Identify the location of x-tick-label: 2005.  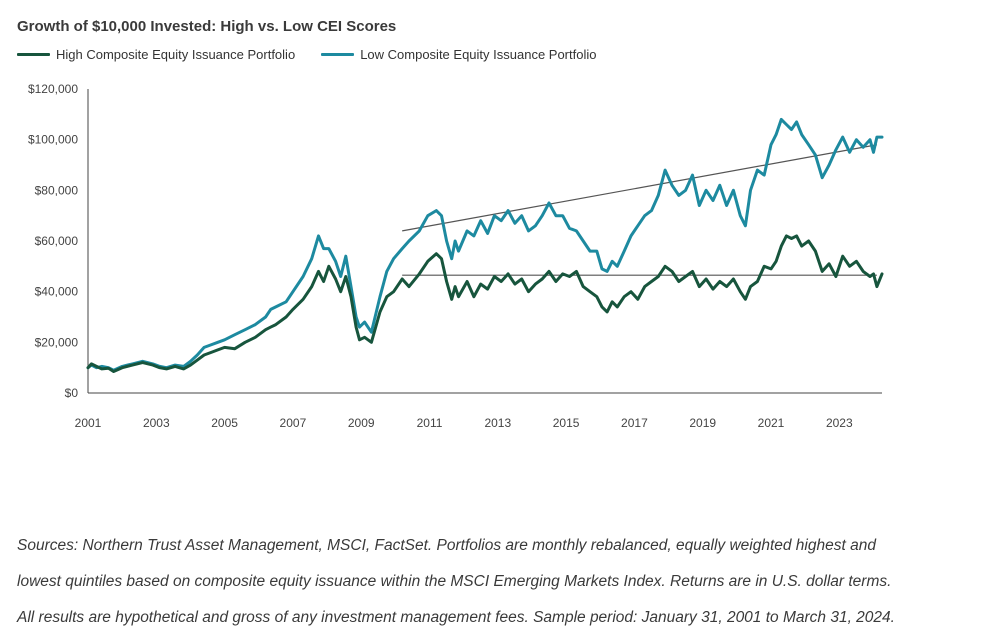
(224, 423).